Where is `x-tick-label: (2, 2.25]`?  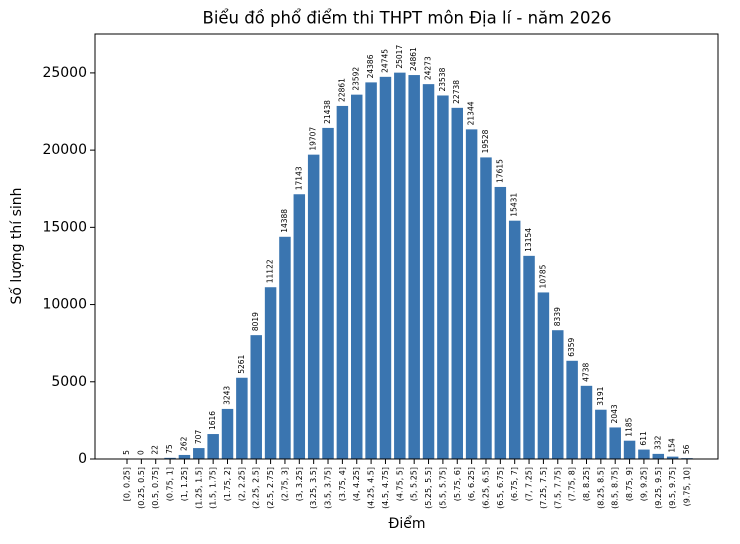 x-tick-label: (2, 2.25] is located at coordinates (241, 484).